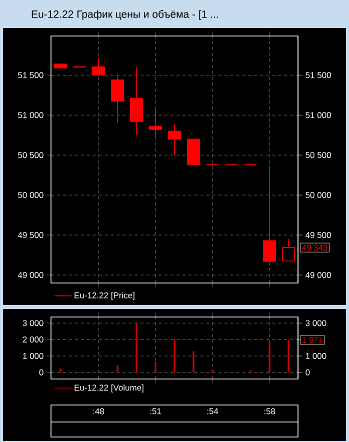 This screenshot has width=349, height=442. I want to click on y-tick-label: 0, so click(41, 372).